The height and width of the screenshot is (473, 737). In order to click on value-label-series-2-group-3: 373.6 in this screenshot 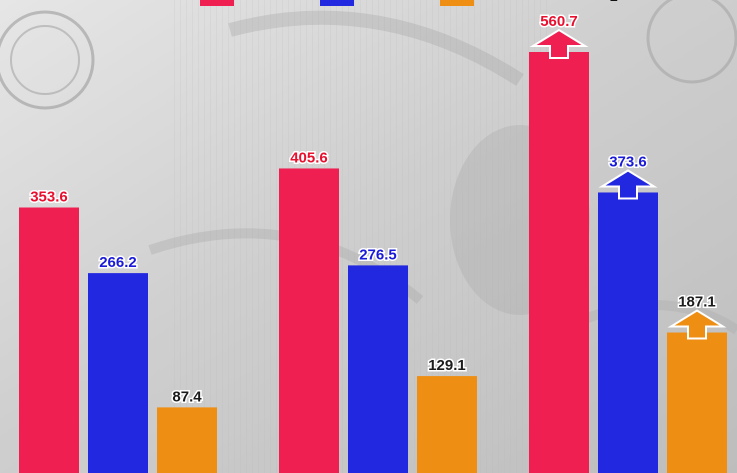, I will do `click(628, 161)`.